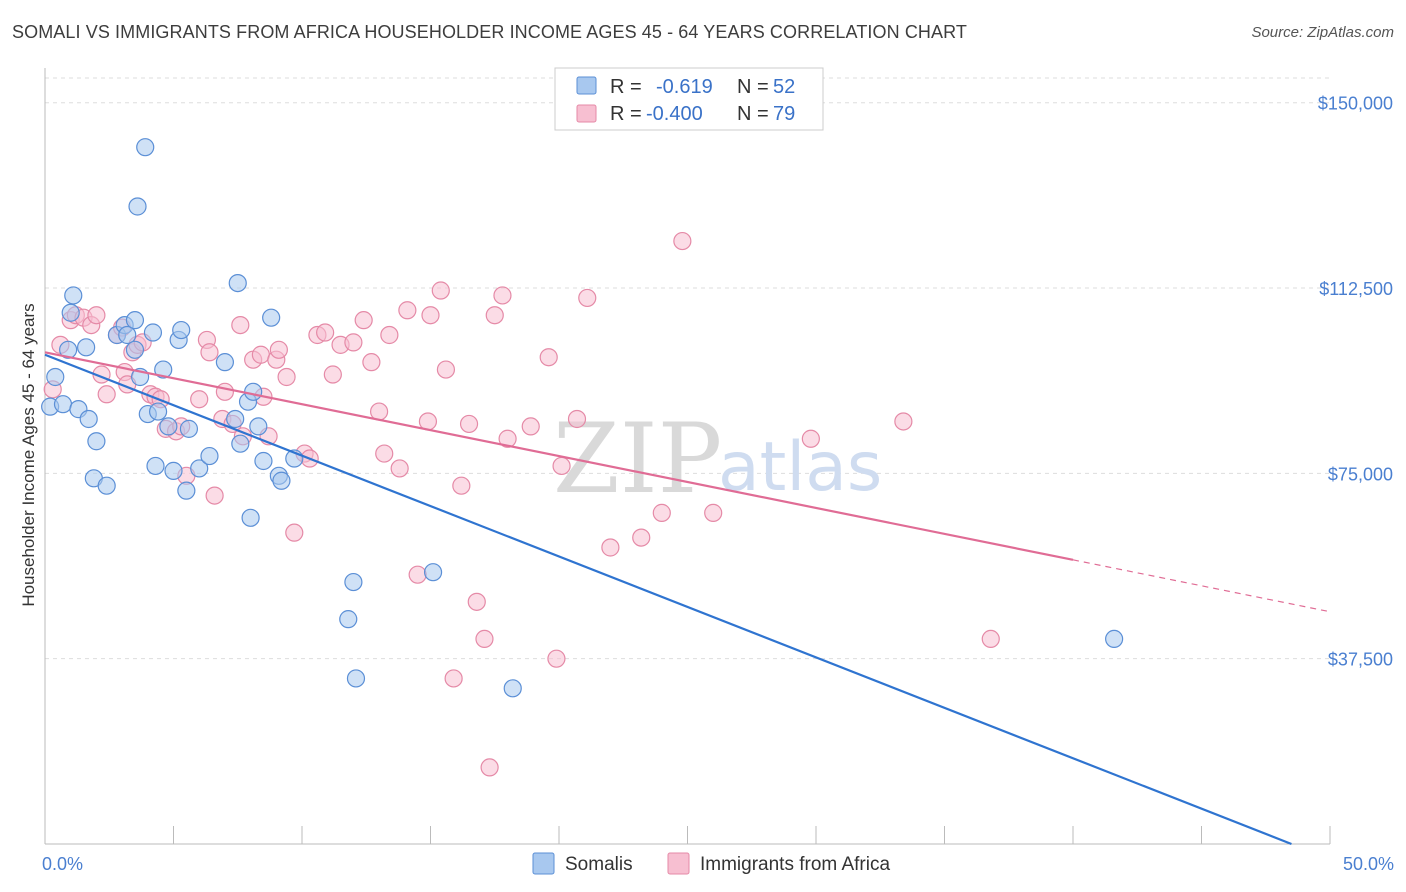 This screenshot has width=1406, height=892. I want to click on legend-n-value-somali: 52, so click(784, 87).